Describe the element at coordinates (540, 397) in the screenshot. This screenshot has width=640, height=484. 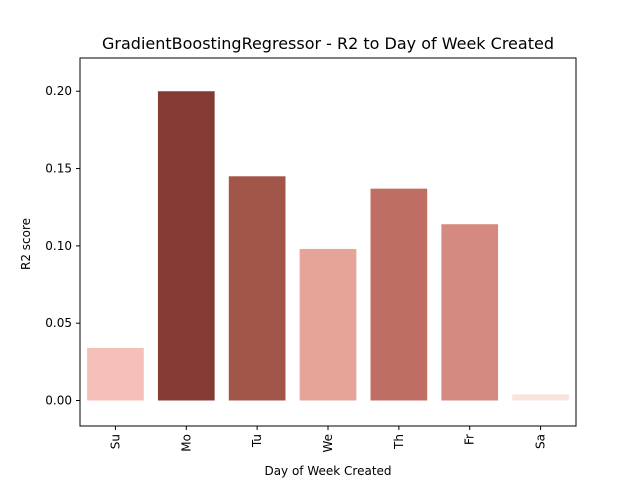
I see `bar-sa` at that location.